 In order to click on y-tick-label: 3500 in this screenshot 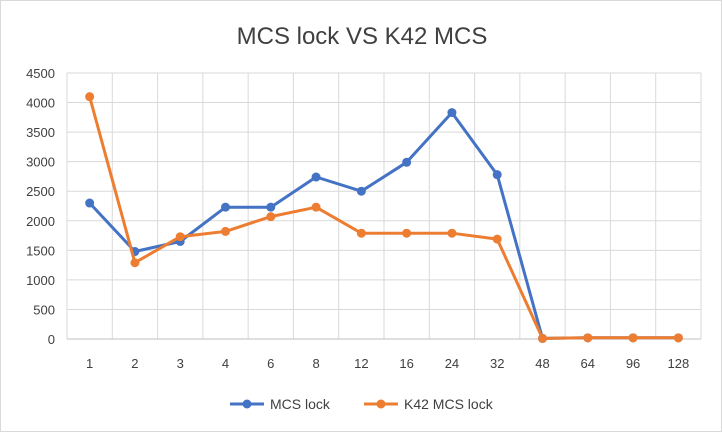, I will do `click(40, 132)`.